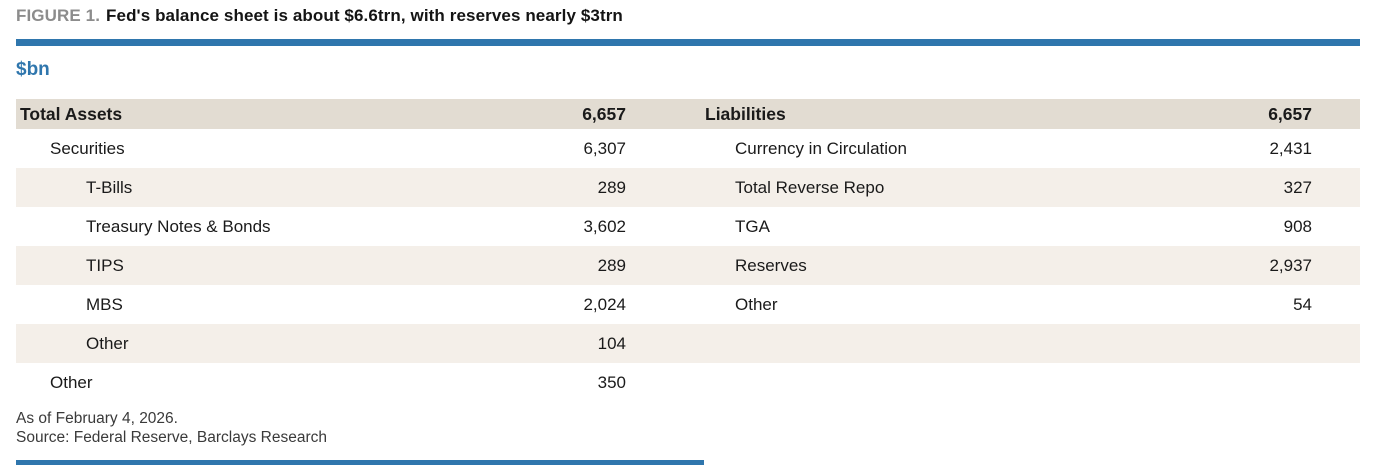 The width and height of the screenshot is (1378, 470). I want to click on table-row: Other 350, so click(688, 382).